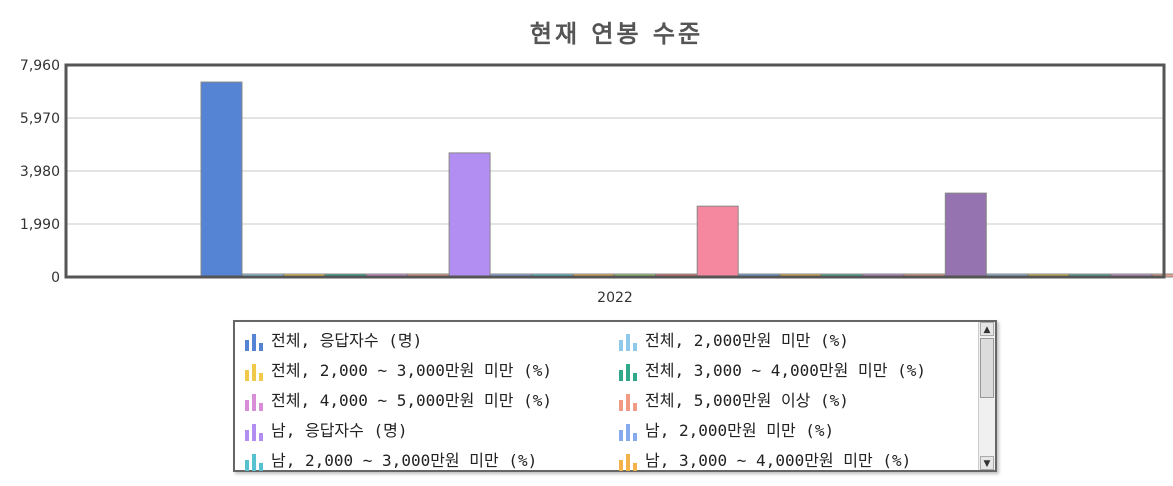 Image resolution: width=1173 pixels, height=486 pixels. What do you see at coordinates (987, 329) in the screenshot?
I see `scroll-up-arrow-icon: ▲` at bounding box center [987, 329].